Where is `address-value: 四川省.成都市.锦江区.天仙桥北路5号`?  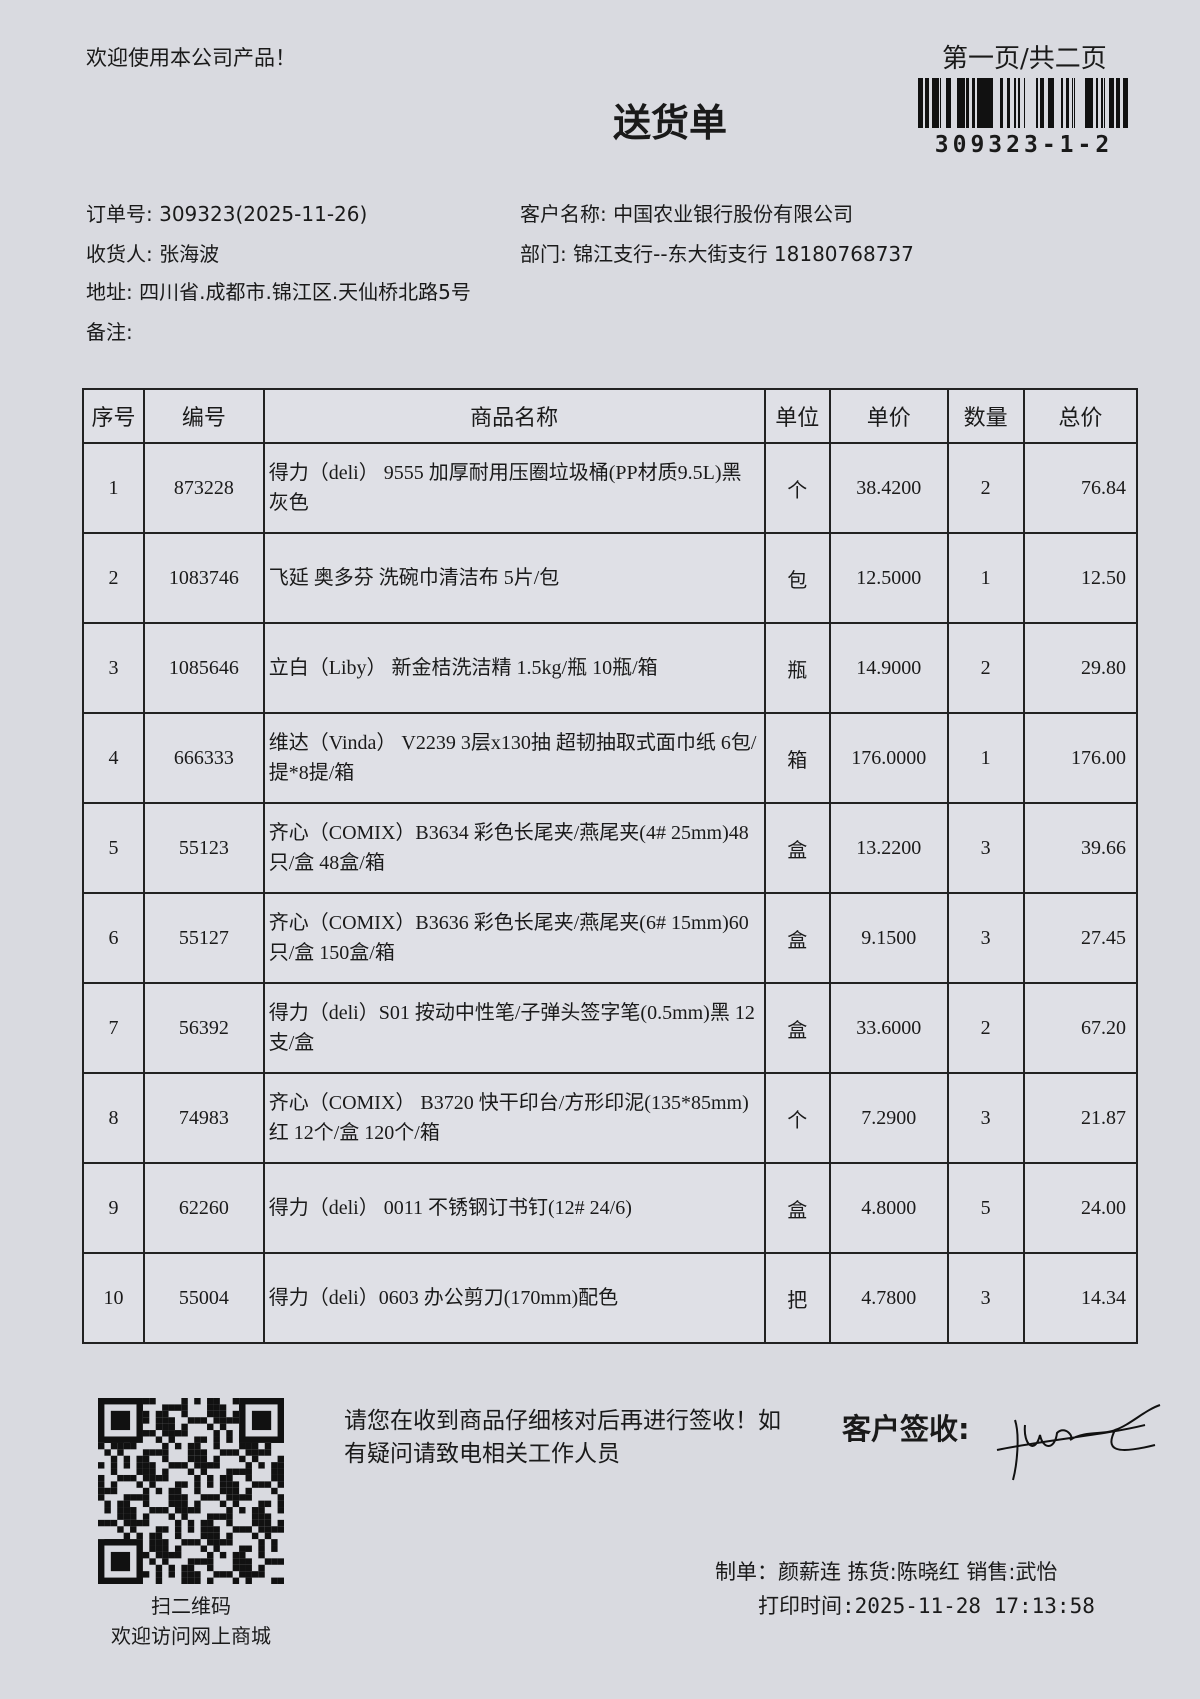
address-value: 四川省.成都市.锦江区.天仙桥北路5号 is located at coordinates (305, 292).